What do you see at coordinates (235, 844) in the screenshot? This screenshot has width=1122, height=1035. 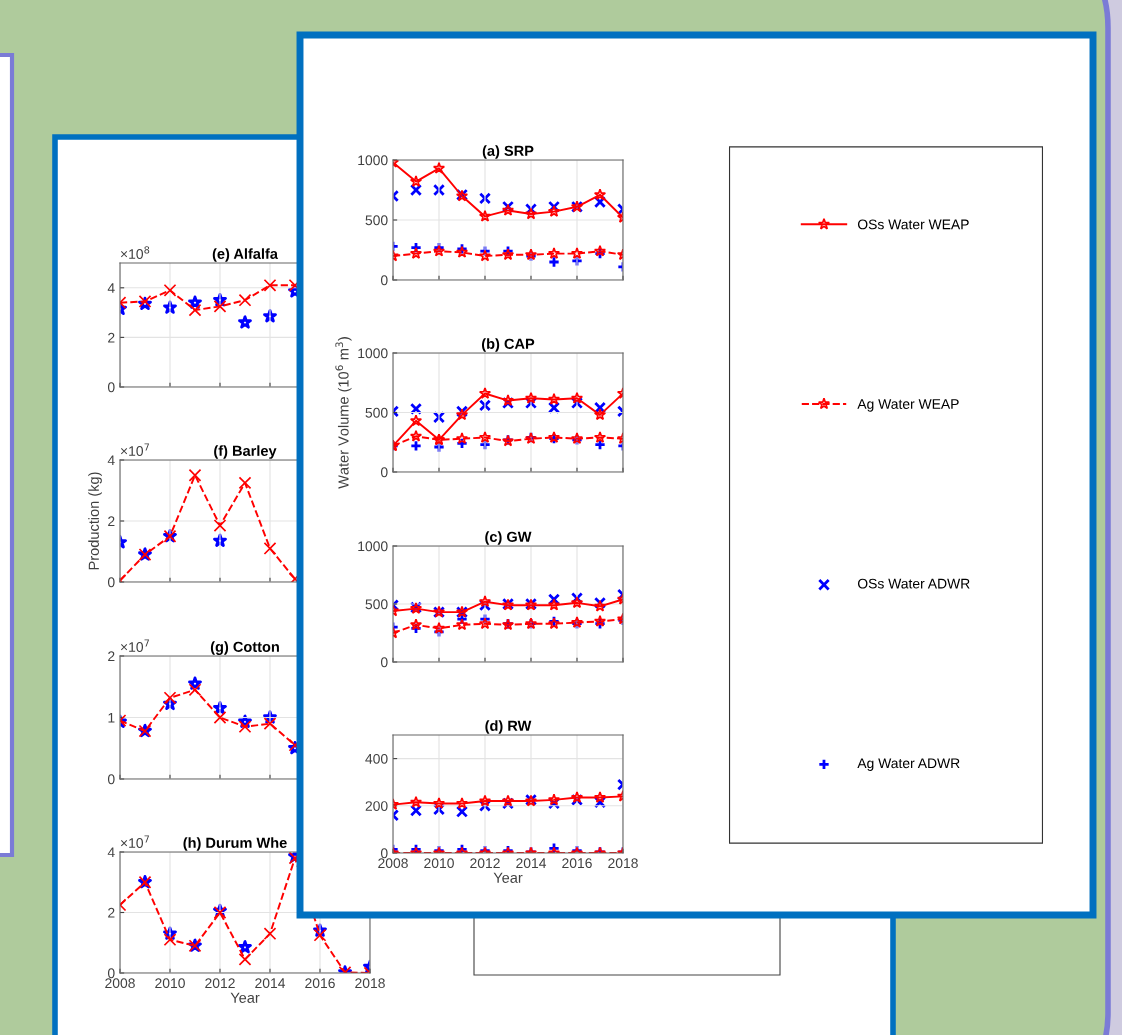 I see `chart-title: (h) Durum Whe` at bounding box center [235, 844].